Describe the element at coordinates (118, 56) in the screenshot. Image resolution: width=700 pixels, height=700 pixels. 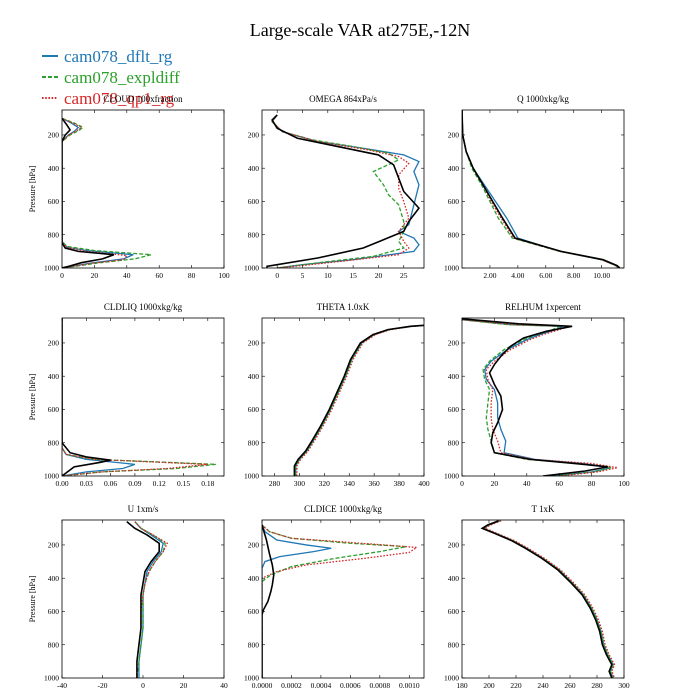
I see `legend-label: cam078_dflt_rg` at that location.